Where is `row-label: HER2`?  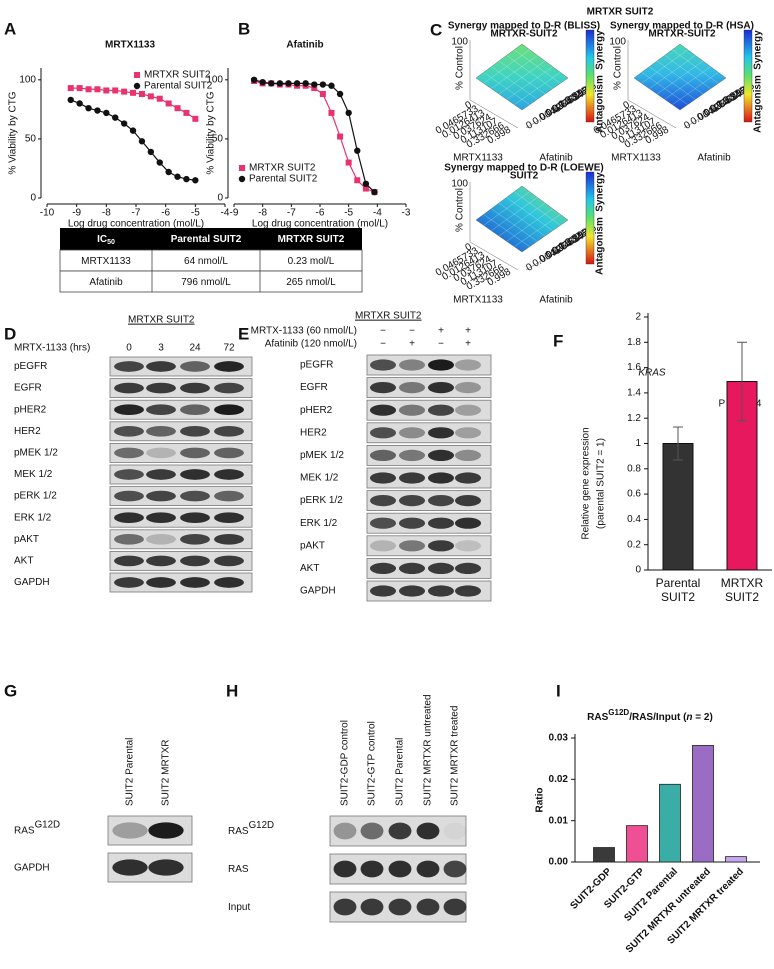 row-label: HER2 is located at coordinates (313, 432).